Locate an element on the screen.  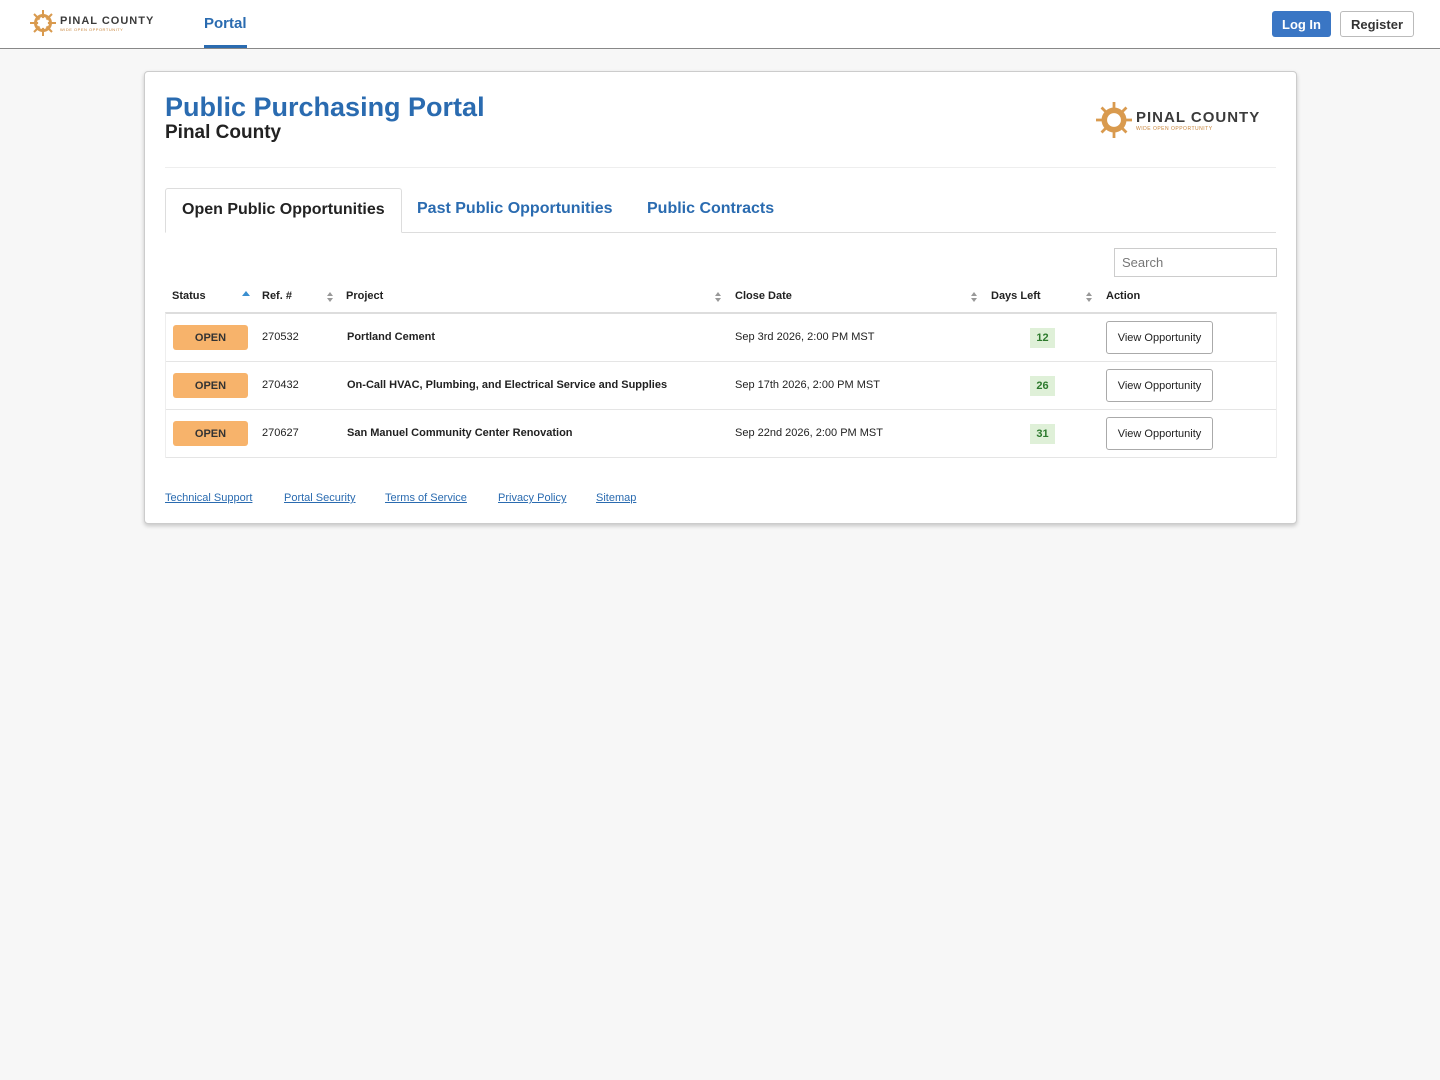
tab: Open Public Opportunities is located at coordinates (283, 210).